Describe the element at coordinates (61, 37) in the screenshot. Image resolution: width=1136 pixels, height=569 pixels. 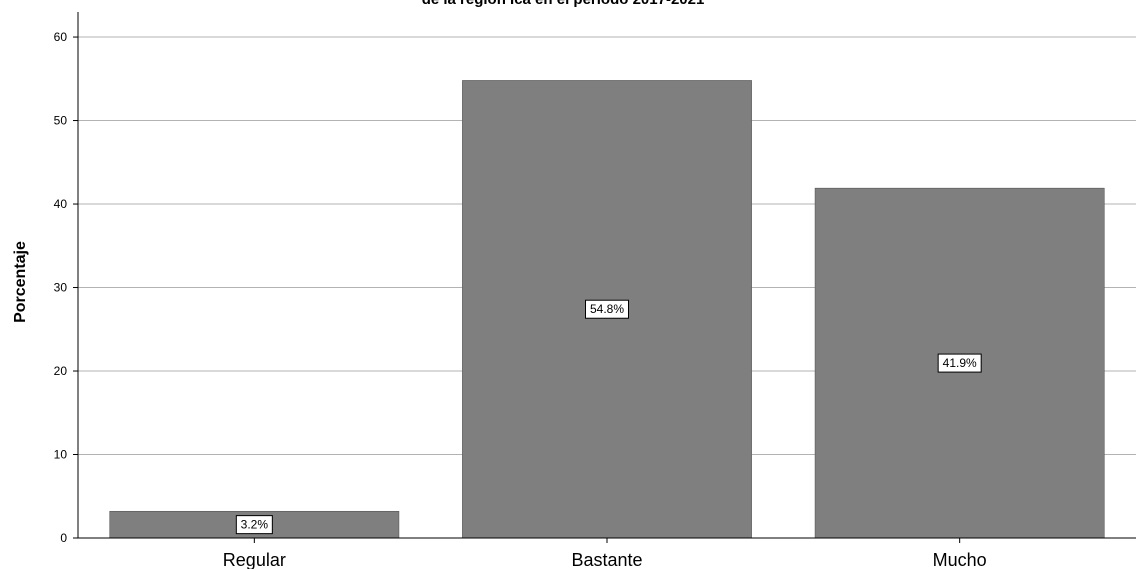
I see `y-tick-label: 60` at that location.